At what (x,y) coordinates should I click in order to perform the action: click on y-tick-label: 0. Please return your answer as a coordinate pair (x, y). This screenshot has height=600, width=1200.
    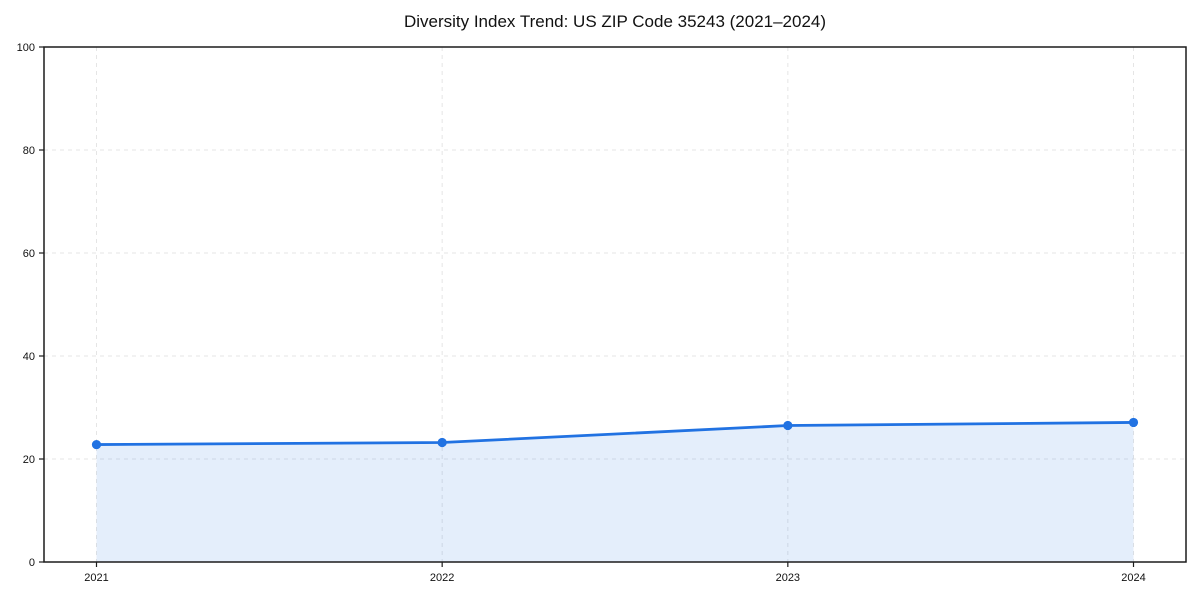
    Looking at the image, I should click on (32, 563).